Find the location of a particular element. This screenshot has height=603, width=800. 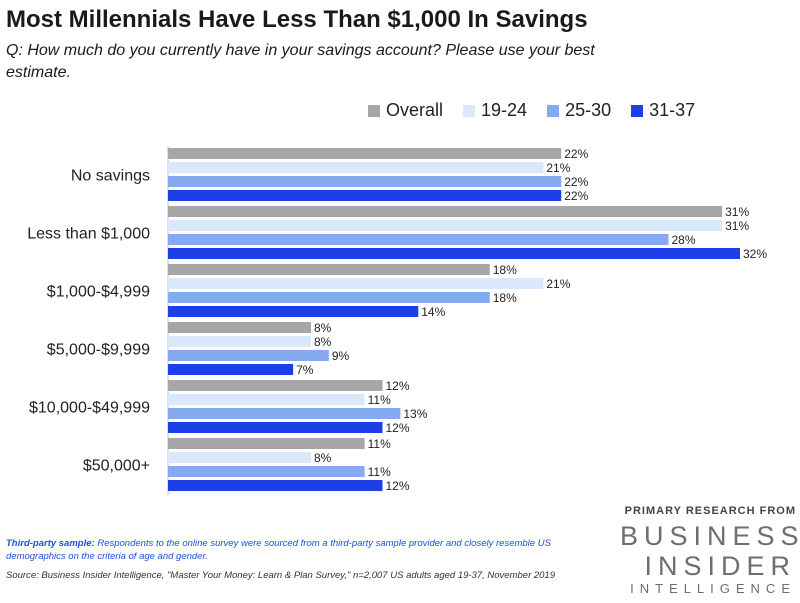

data-label-overall-4: 12% is located at coordinates (398, 386).